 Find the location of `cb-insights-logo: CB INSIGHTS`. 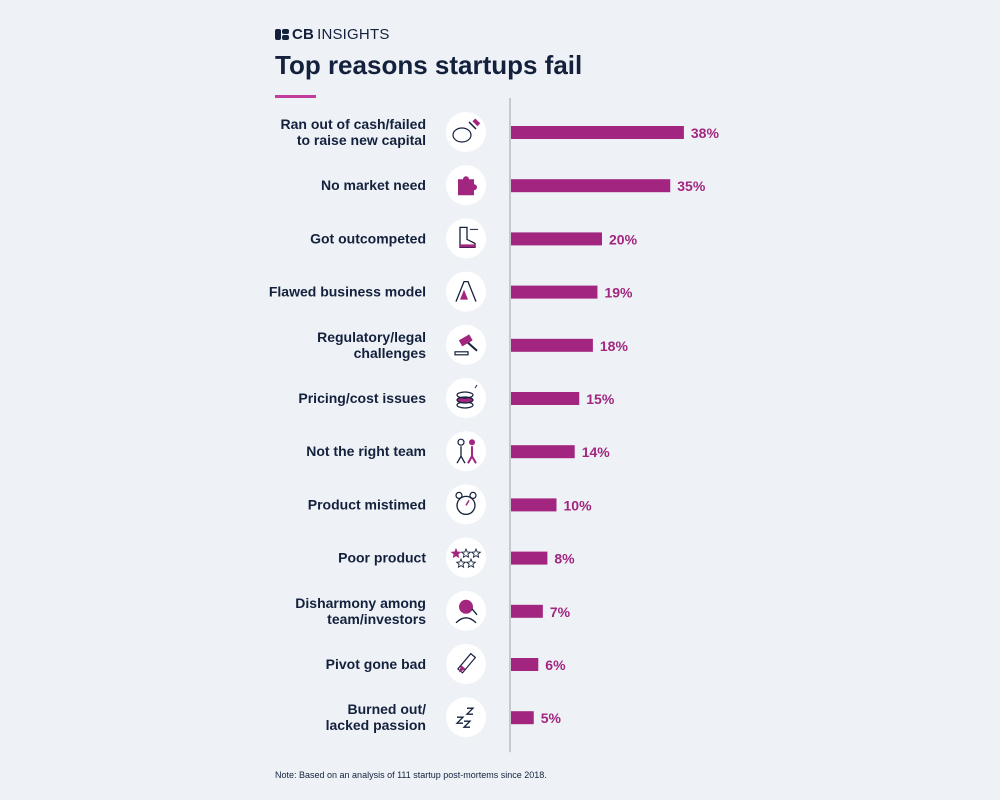

cb-insights-logo: CB INSIGHTS is located at coordinates (332, 34).